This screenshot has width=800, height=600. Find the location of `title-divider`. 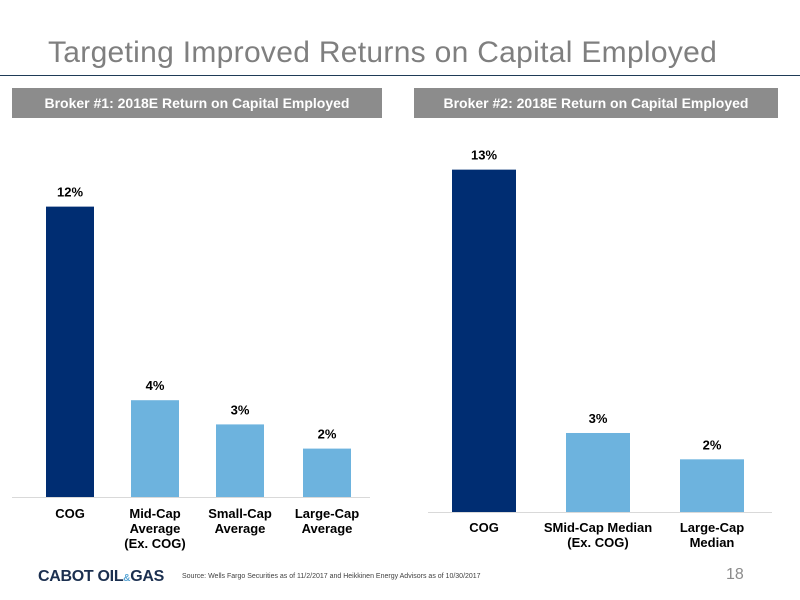

title-divider is located at coordinates (400, 75).